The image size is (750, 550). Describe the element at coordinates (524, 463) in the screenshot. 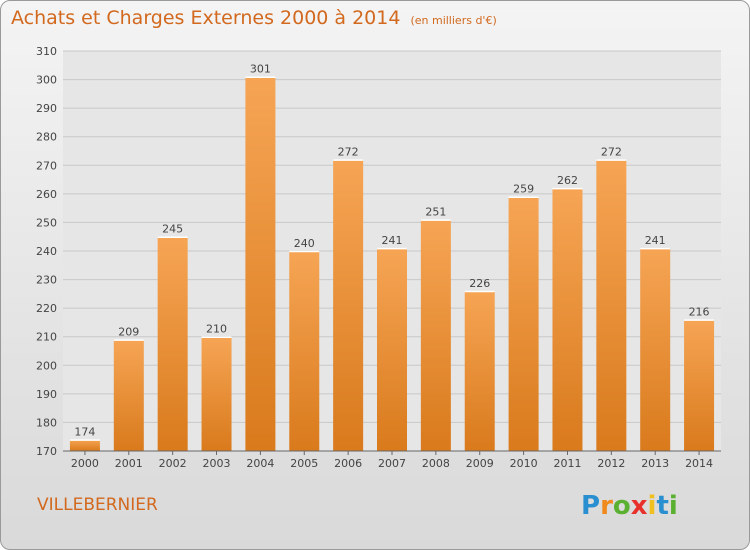

I see `x-tick-label: 2010` at that location.